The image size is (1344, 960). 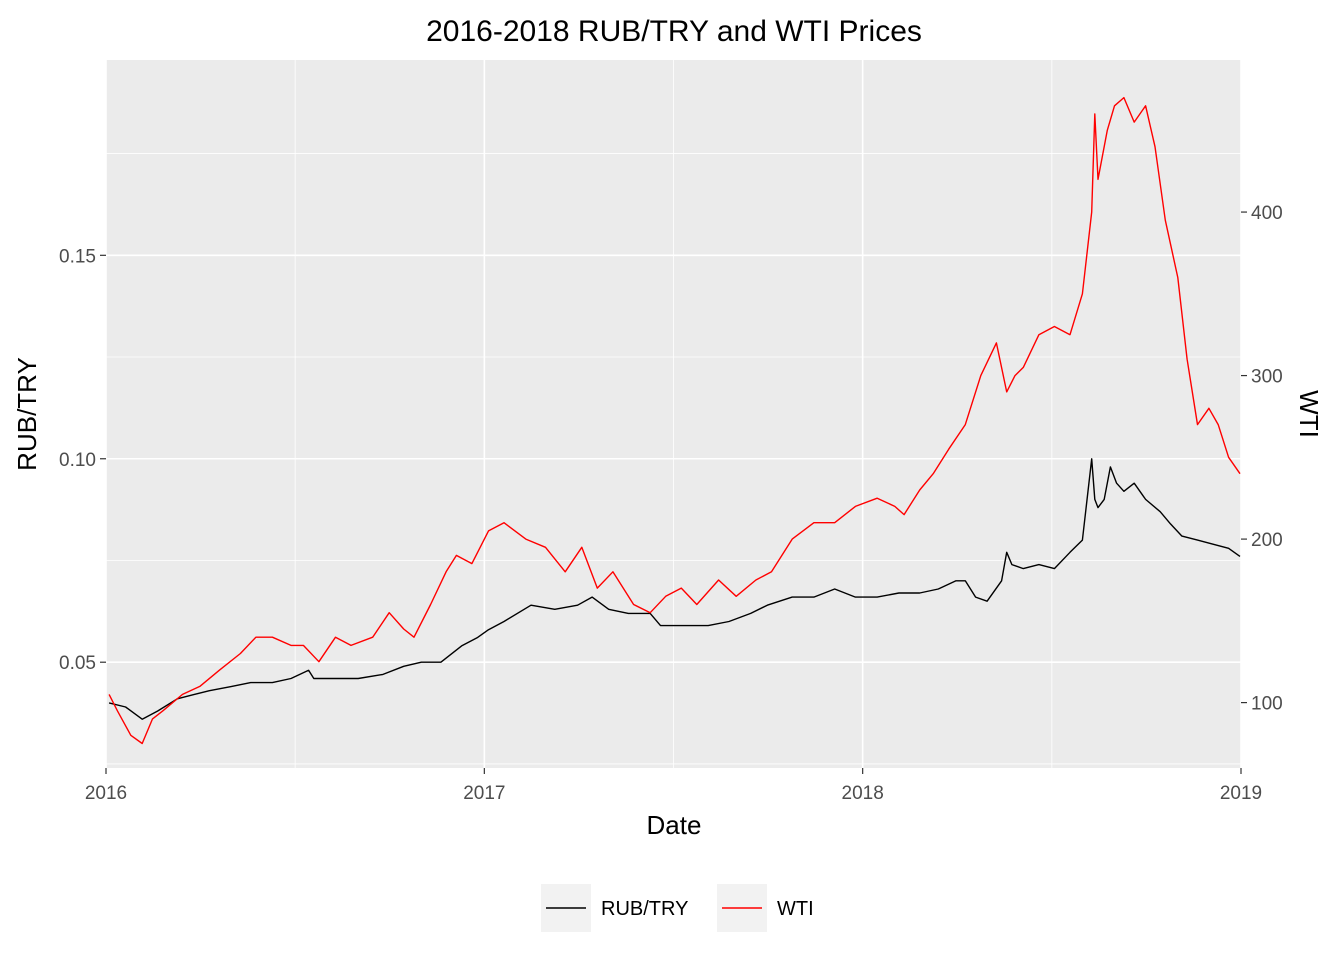 What do you see at coordinates (674, 825) in the screenshot?
I see `x-axis-title: Date` at bounding box center [674, 825].